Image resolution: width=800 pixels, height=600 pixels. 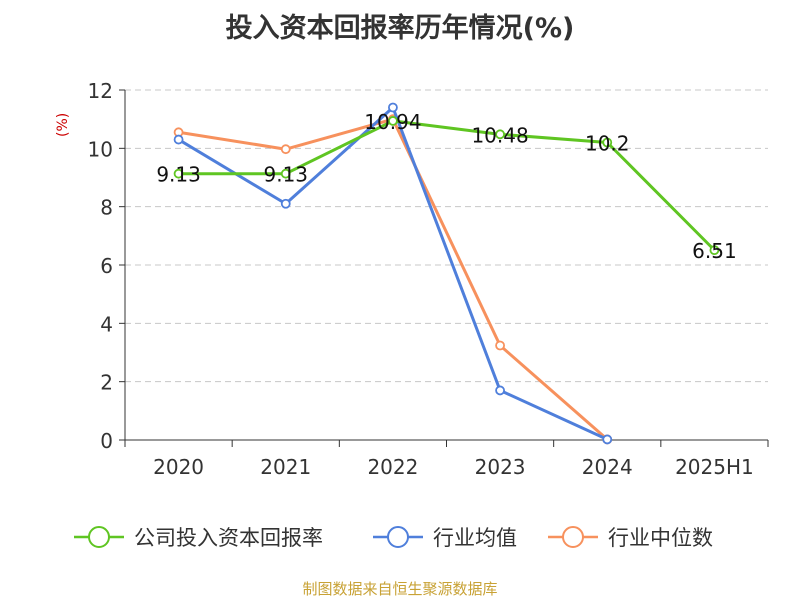 I want to click on data-label: 10.2, so click(x=607, y=144).